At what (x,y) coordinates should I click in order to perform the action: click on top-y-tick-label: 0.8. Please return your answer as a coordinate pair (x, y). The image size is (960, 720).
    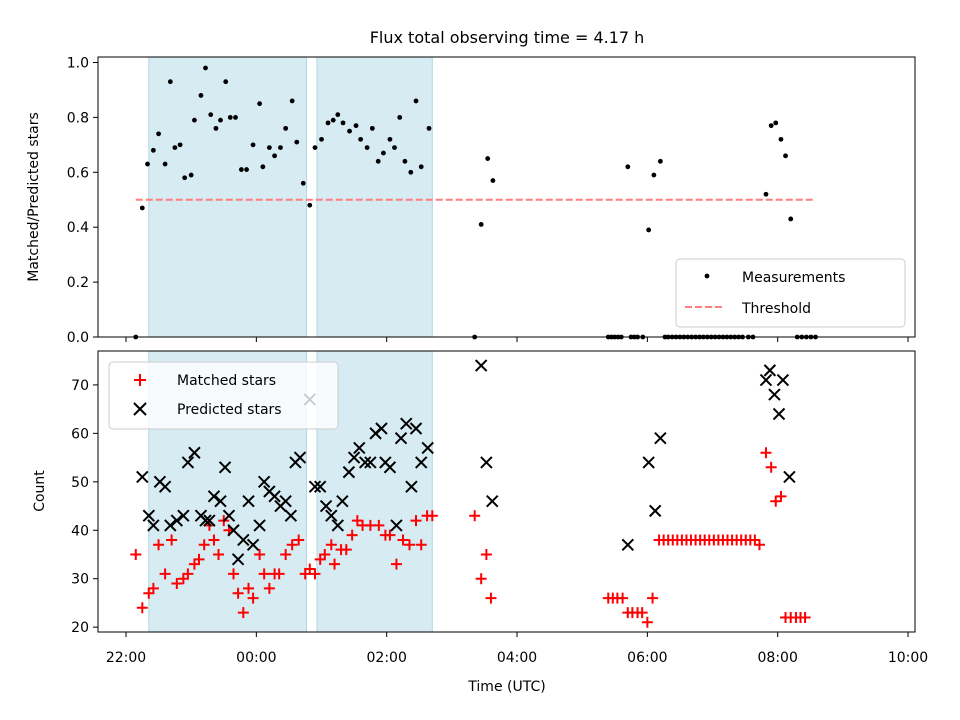
    Looking at the image, I should click on (78, 118).